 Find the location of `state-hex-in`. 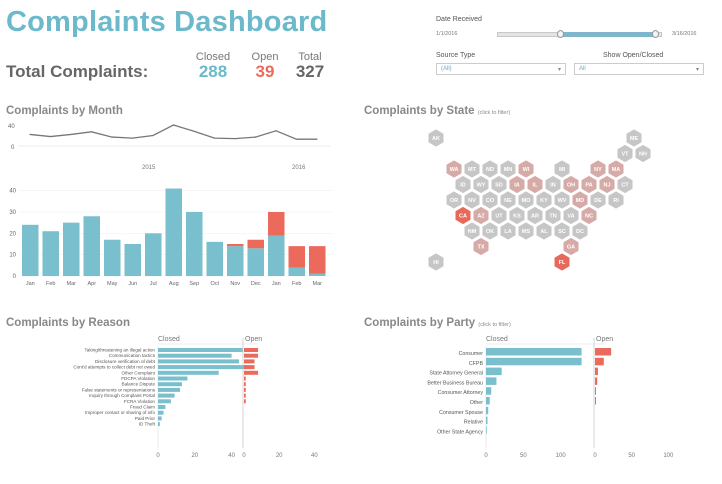

state-hex-in is located at coordinates (553, 184).